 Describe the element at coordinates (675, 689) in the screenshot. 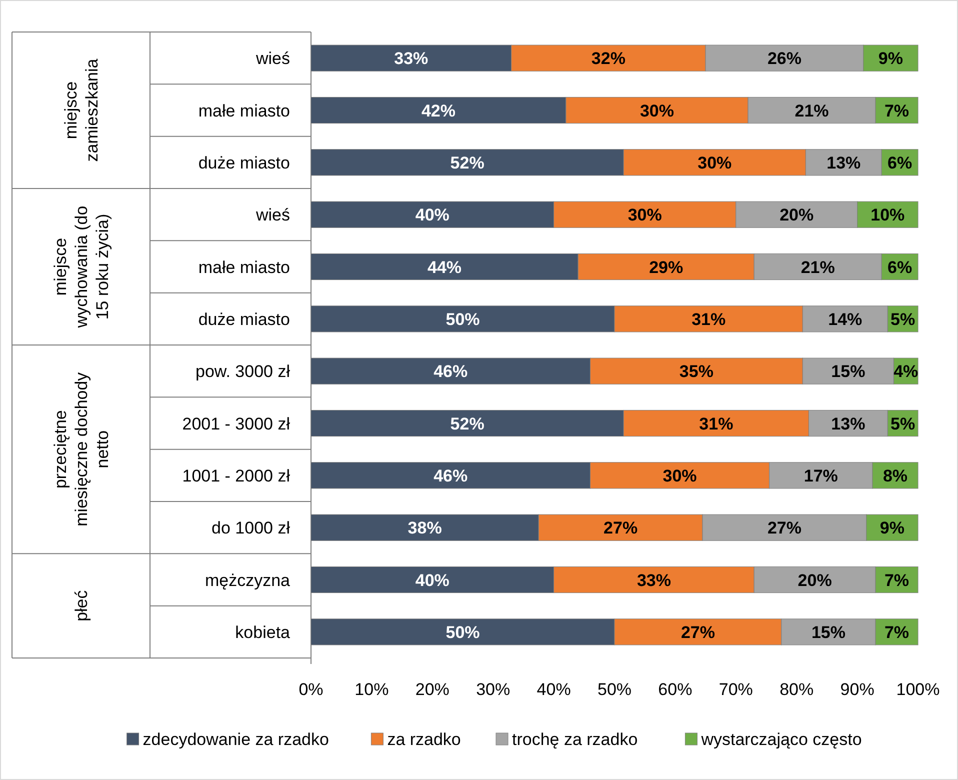

I see `x-tick-label: 60%` at that location.